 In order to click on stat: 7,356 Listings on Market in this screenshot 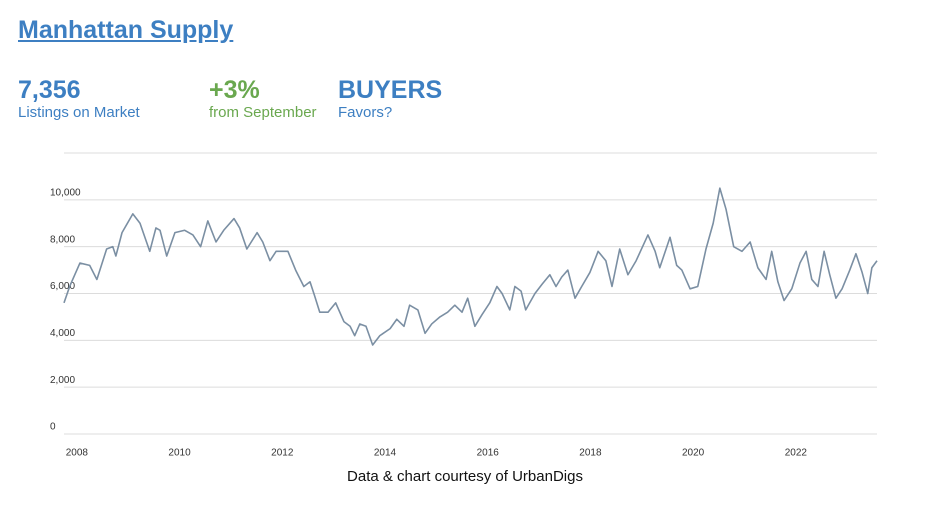, I will do `click(79, 98)`.